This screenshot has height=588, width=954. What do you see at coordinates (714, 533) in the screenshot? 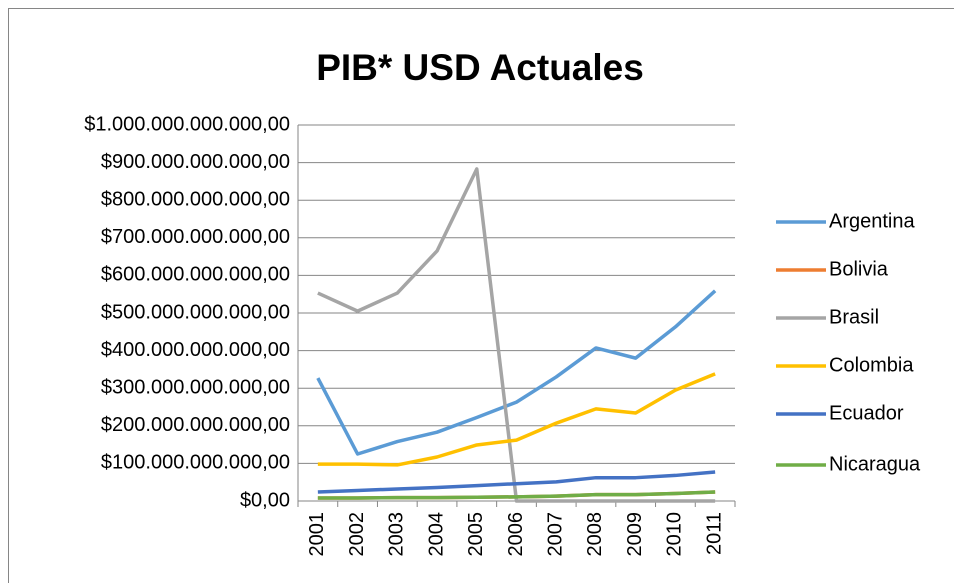
I see `x-tick-label: 2011` at bounding box center [714, 533].